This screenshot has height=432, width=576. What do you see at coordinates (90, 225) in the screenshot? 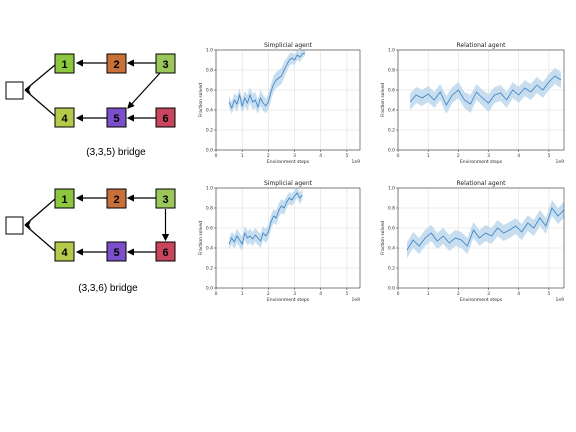
I see `bridge-diagram-336: 1 2 3 4 5 6` at bounding box center [90, 225].